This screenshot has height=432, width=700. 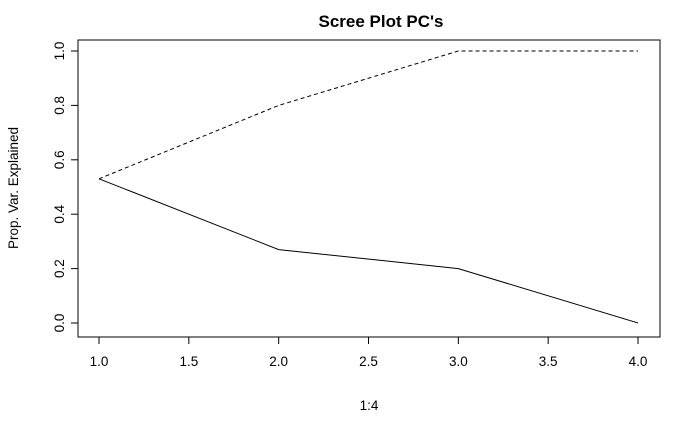 I want to click on y-tick-label: 0.2, so click(x=59, y=268).